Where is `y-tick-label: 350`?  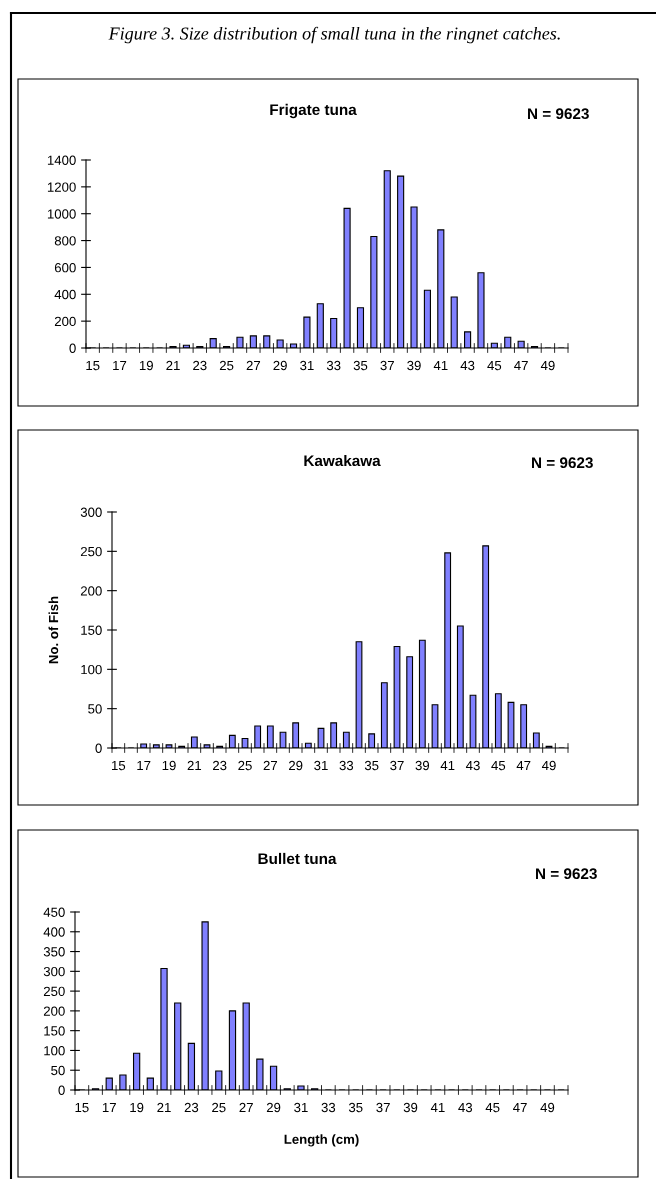 y-tick-label: 350 is located at coordinates (54, 952).